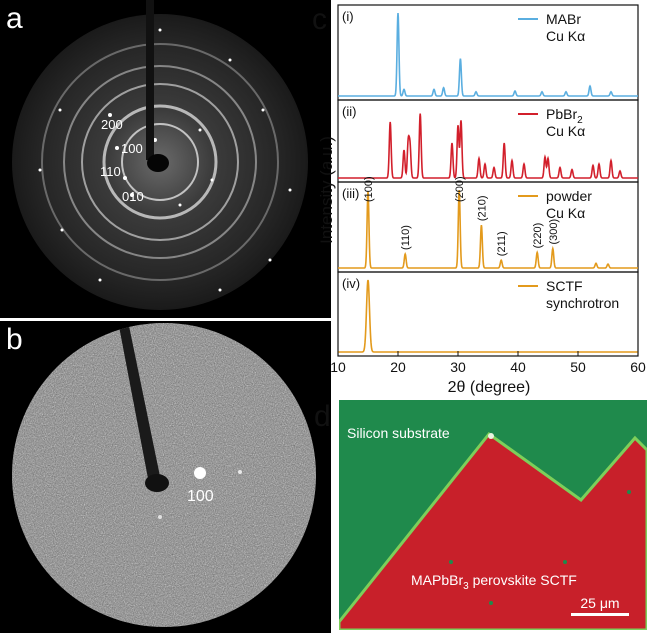  What do you see at coordinates (502, 243) in the screenshot?
I see `hkl-label: (211)` at bounding box center [502, 243].